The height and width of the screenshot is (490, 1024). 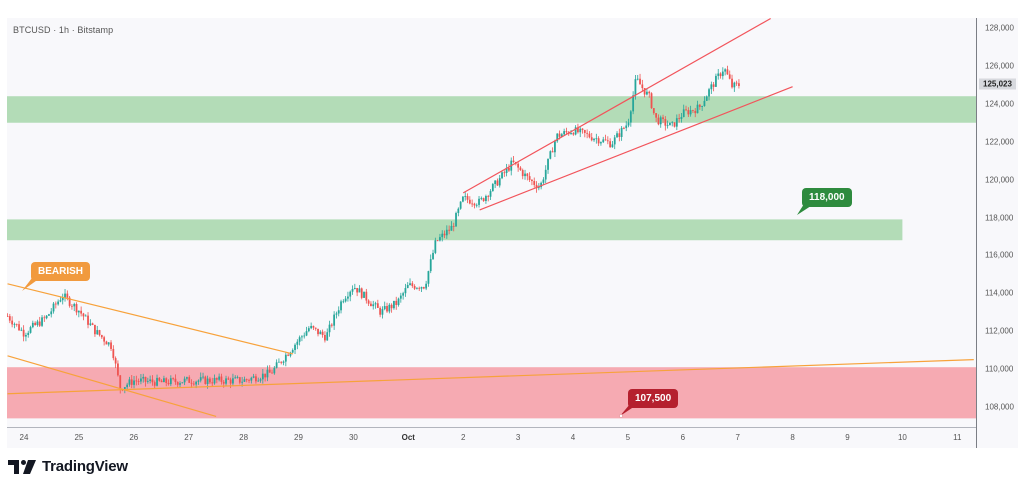 I want to click on resistance-zone-118k, so click(x=455, y=230).